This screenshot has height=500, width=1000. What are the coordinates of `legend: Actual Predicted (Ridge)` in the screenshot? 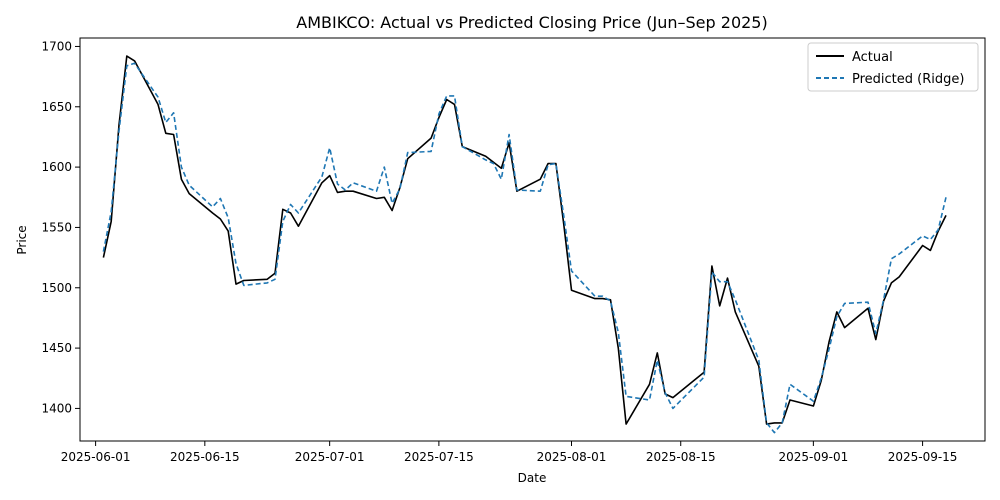 It's located at (893, 67).